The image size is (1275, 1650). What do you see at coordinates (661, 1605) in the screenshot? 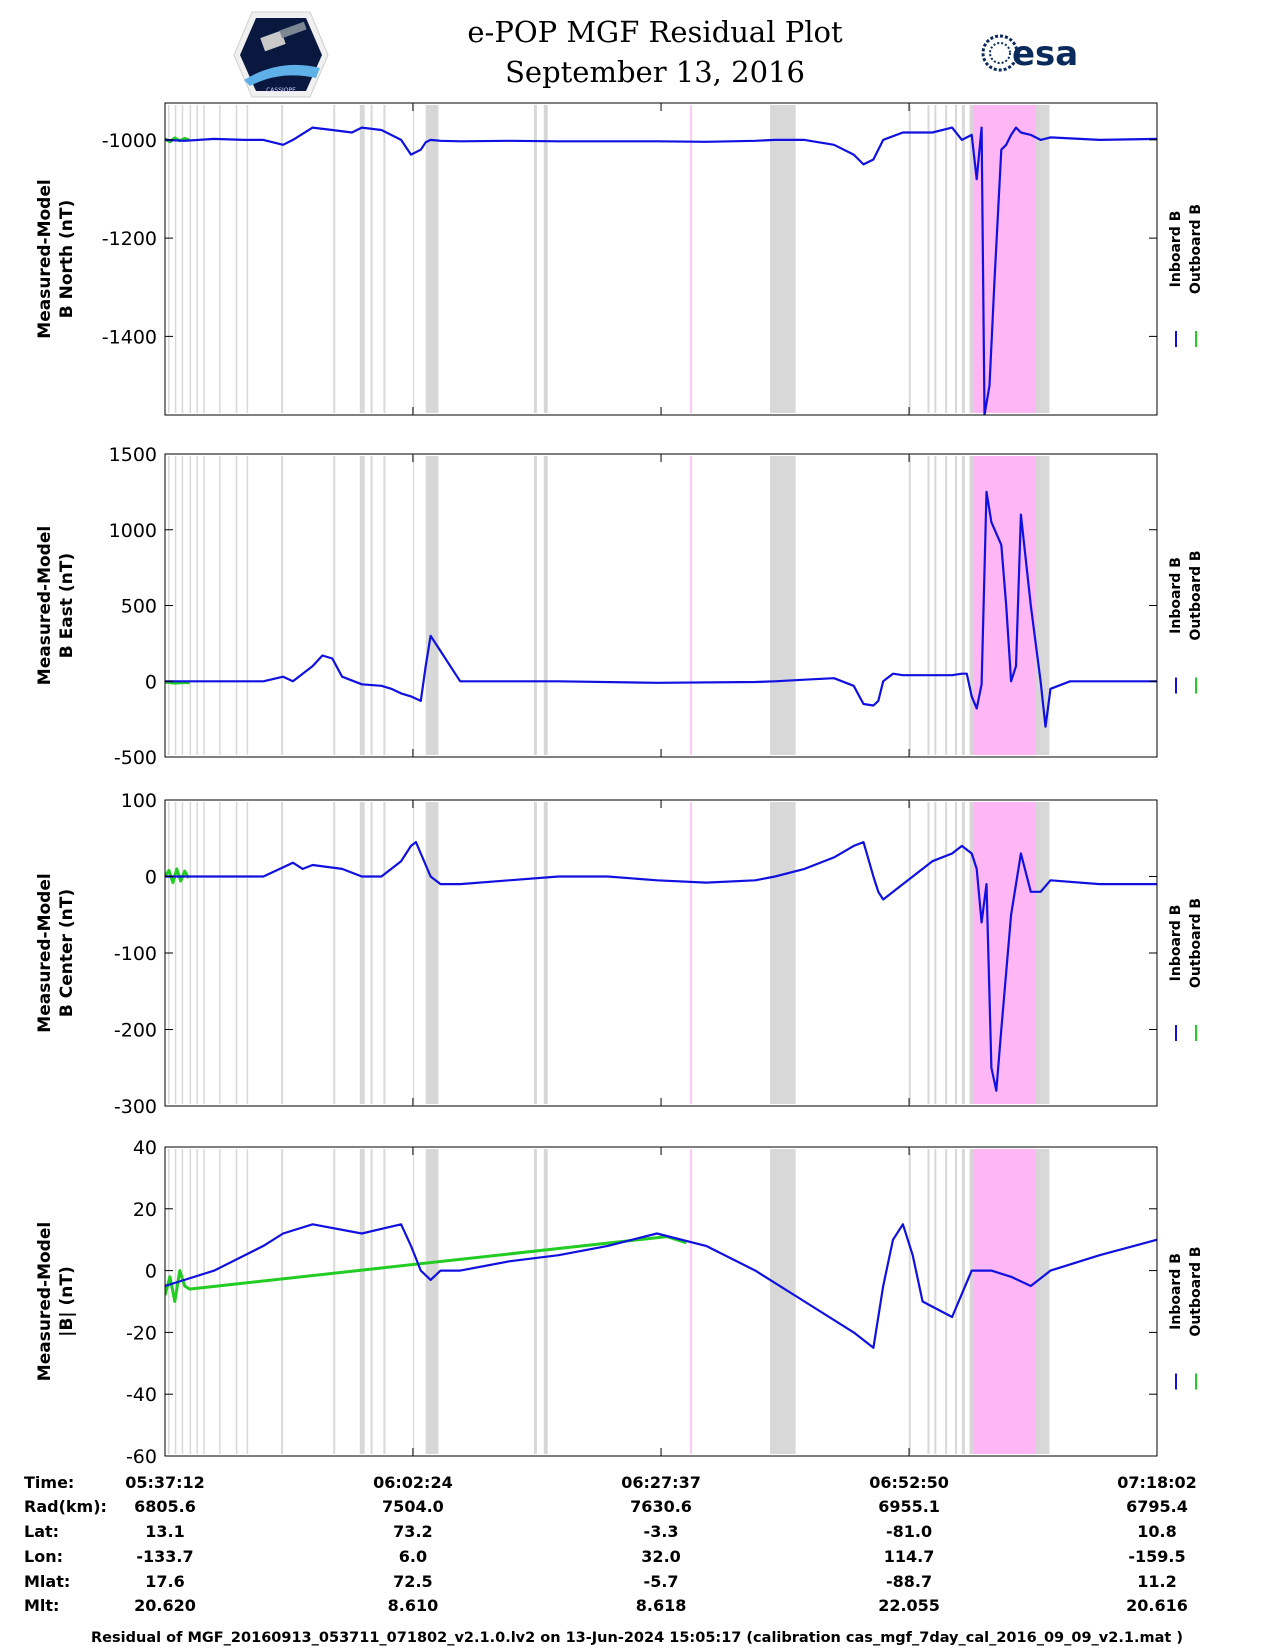
I see `table-cell: 8.618` at bounding box center [661, 1605].